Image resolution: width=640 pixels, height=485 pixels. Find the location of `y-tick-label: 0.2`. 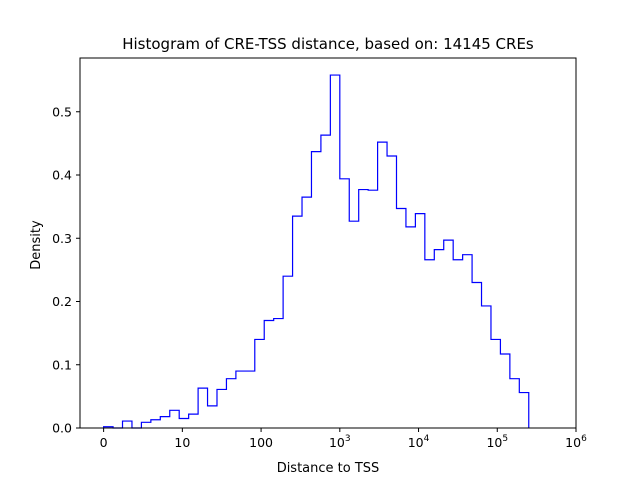

y-tick-label: 0.2 is located at coordinates (62, 301).